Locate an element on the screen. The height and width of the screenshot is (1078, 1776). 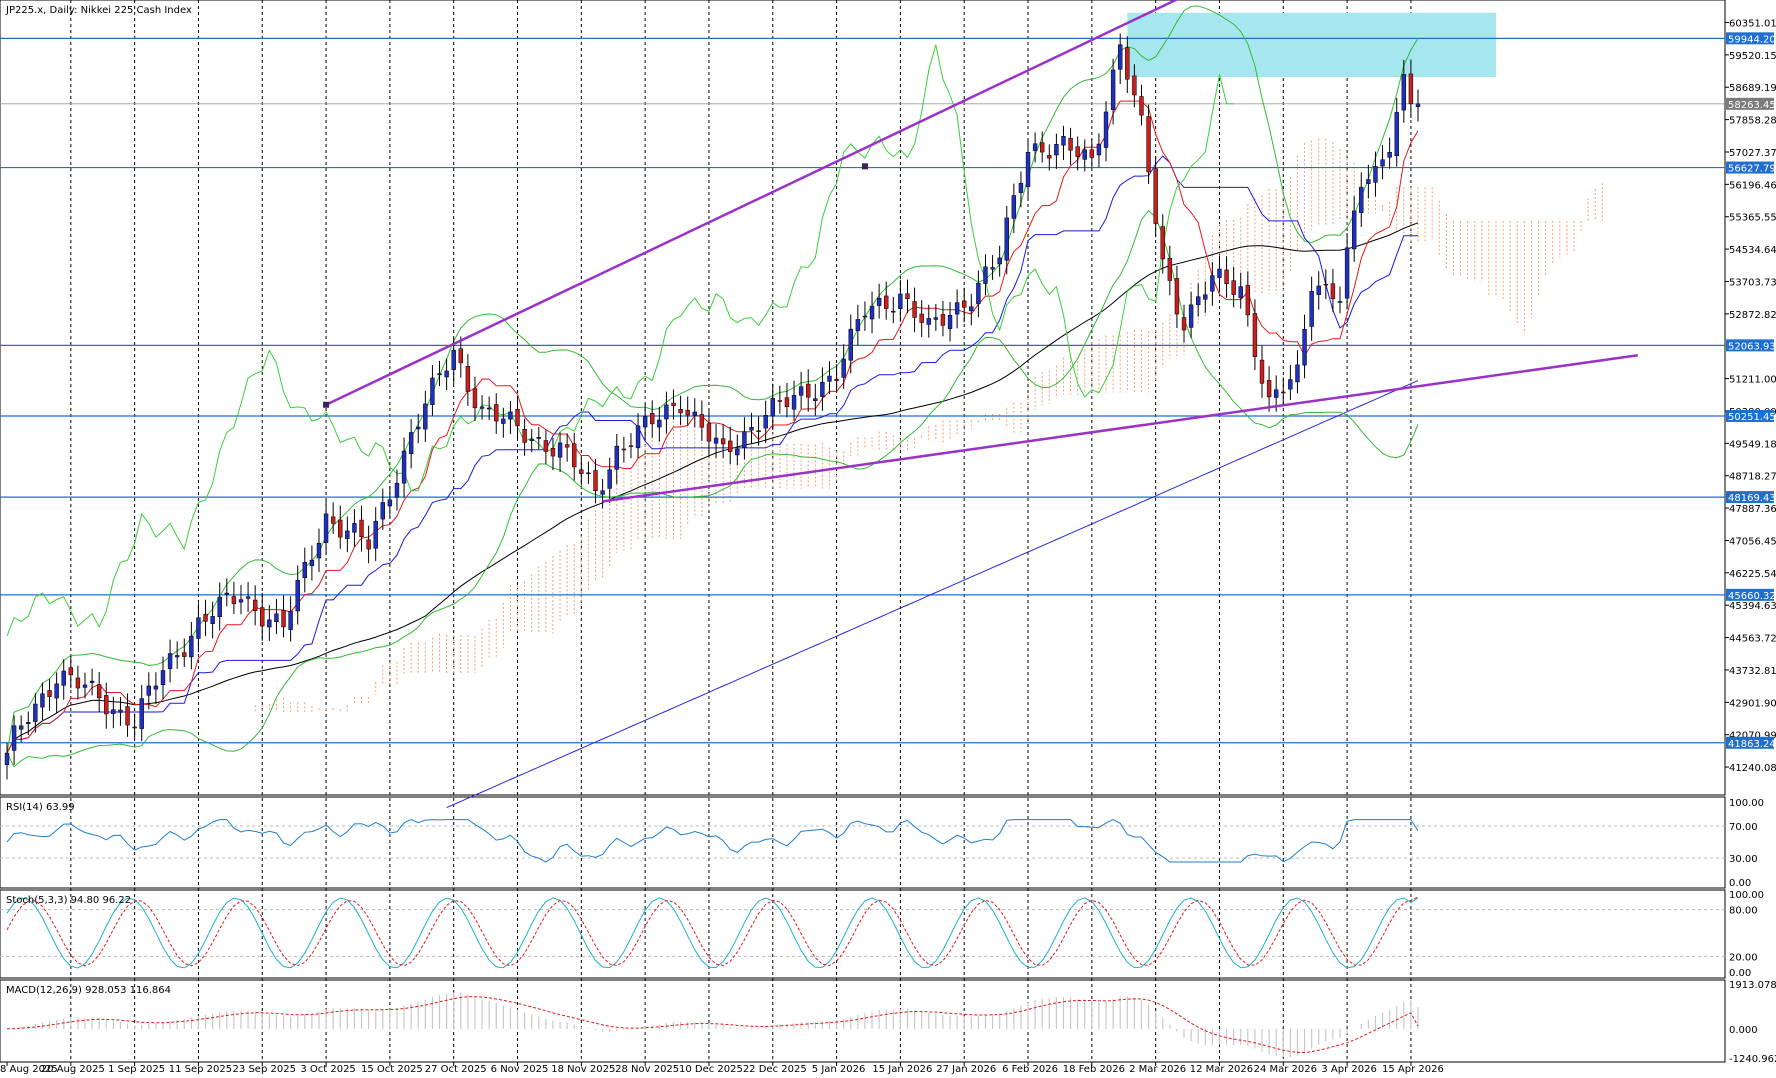
price-tick-label: 54534.64 is located at coordinates (1752, 250).